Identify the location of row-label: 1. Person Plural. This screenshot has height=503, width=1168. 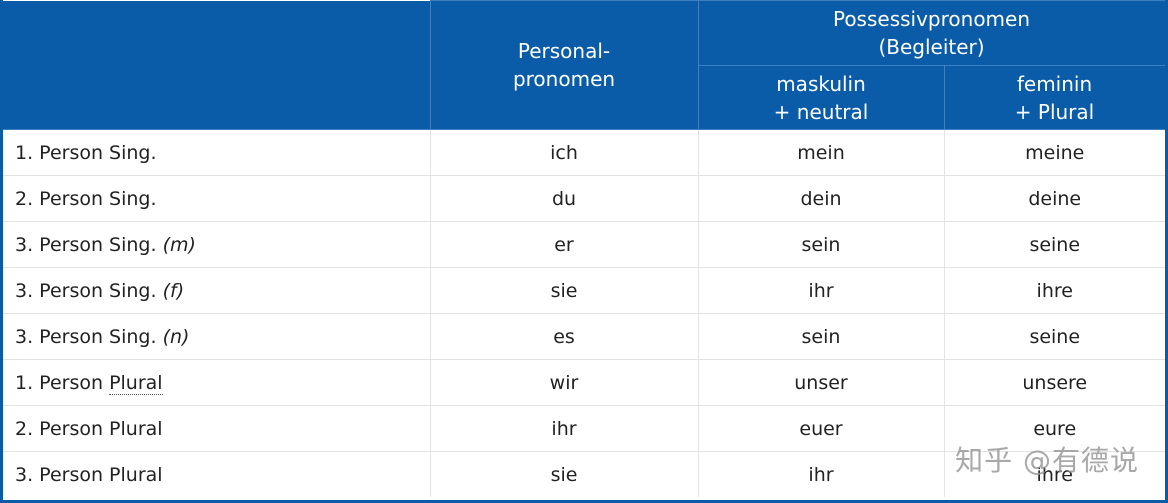
(216, 382).